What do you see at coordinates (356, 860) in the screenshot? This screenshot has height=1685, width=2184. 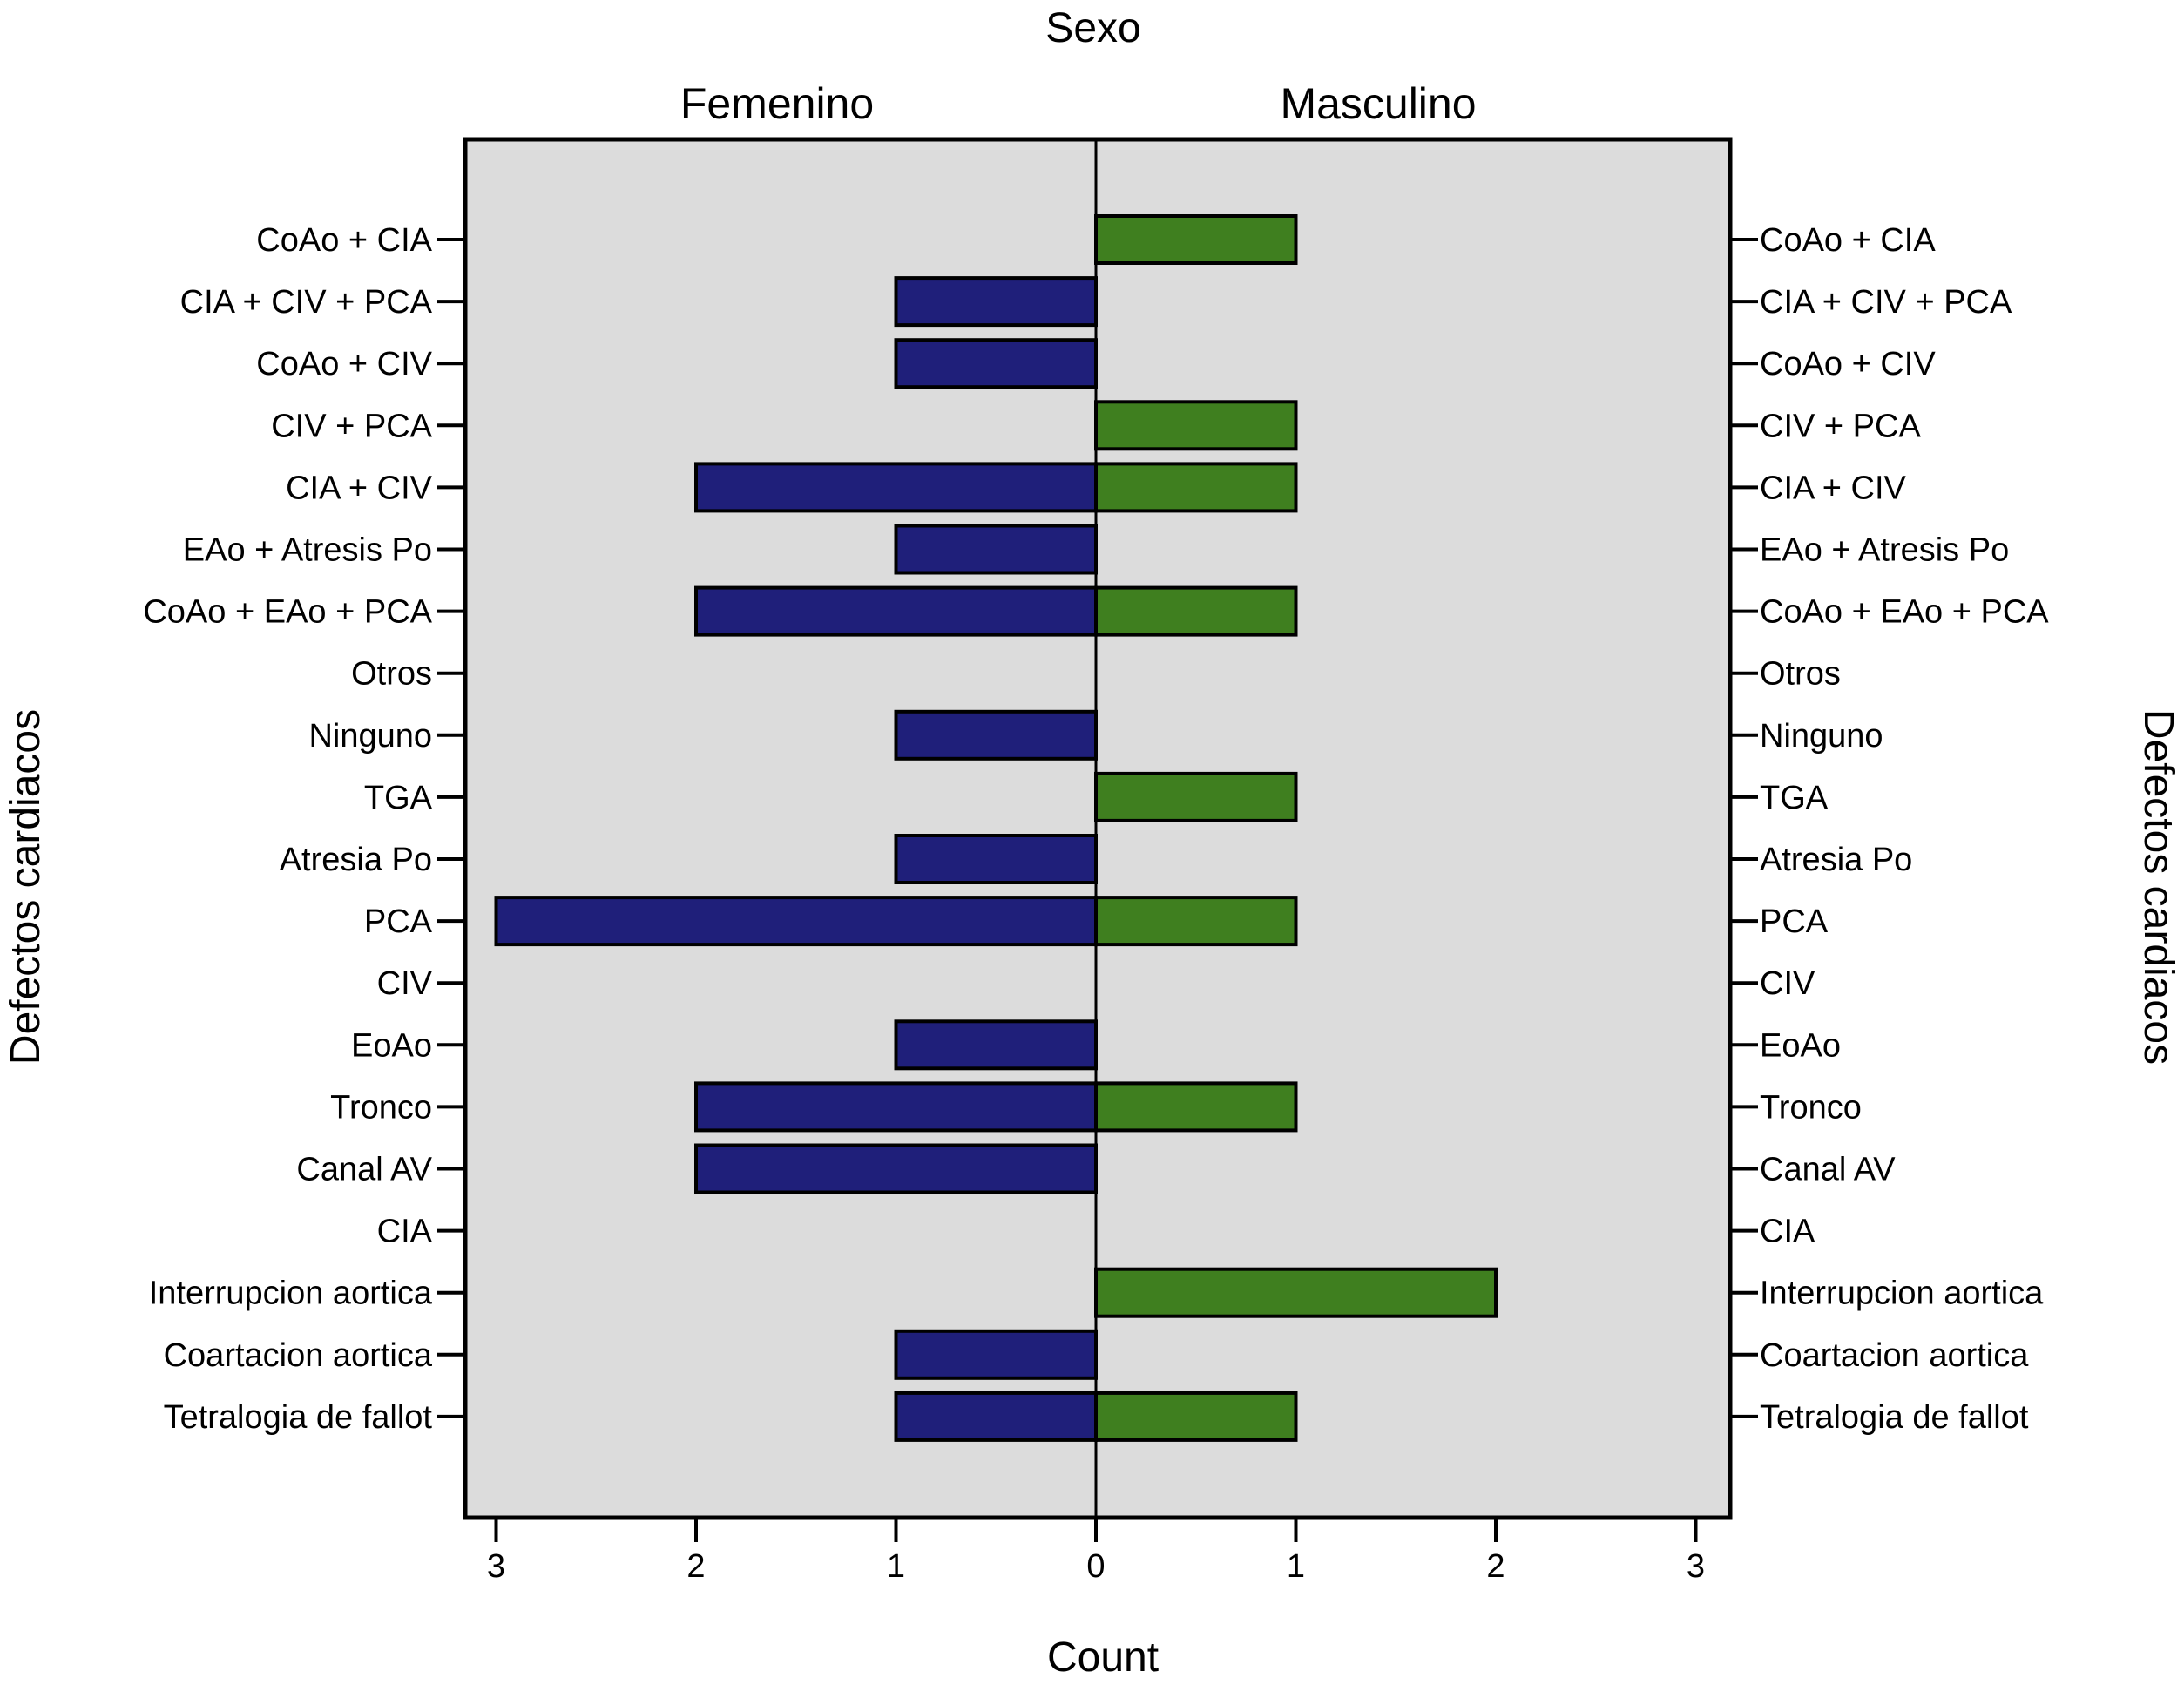 I see `left-category-label: Atresia Po` at bounding box center [356, 860].